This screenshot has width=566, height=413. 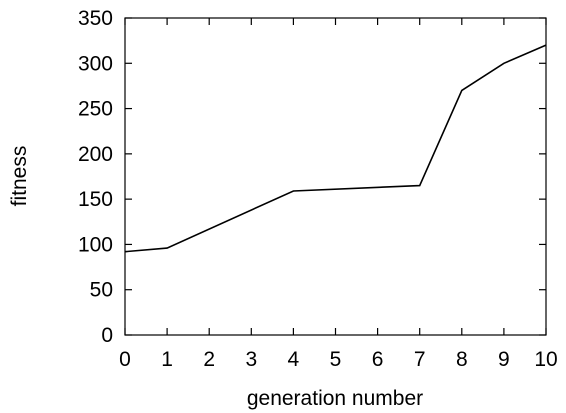 I want to click on y-tick-label: 50, so click(x=101, y=290).